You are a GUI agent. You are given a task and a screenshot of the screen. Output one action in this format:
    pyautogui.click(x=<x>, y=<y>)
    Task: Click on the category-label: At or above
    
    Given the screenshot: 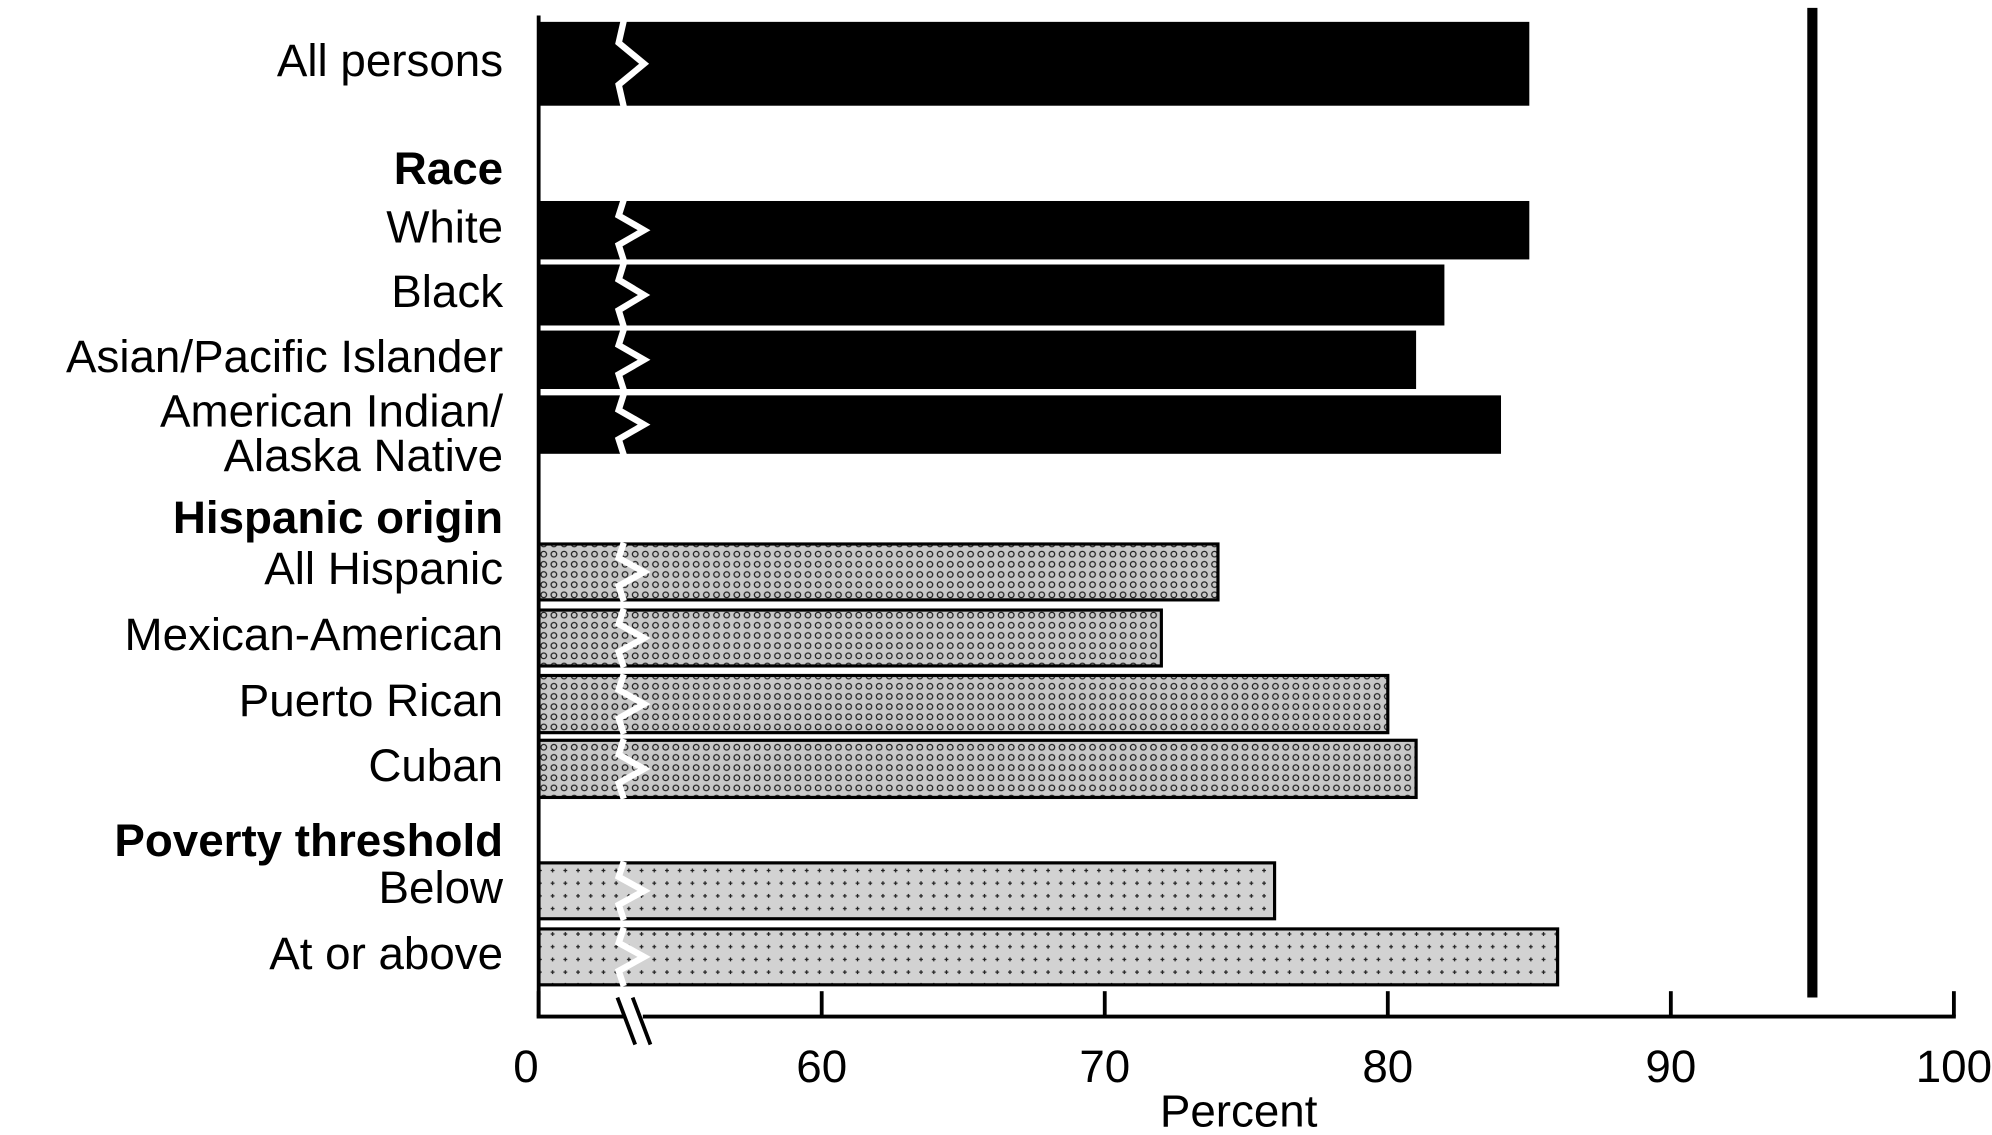 What is the action you would take?
    pyautogui.click(x=386, y=953)
    